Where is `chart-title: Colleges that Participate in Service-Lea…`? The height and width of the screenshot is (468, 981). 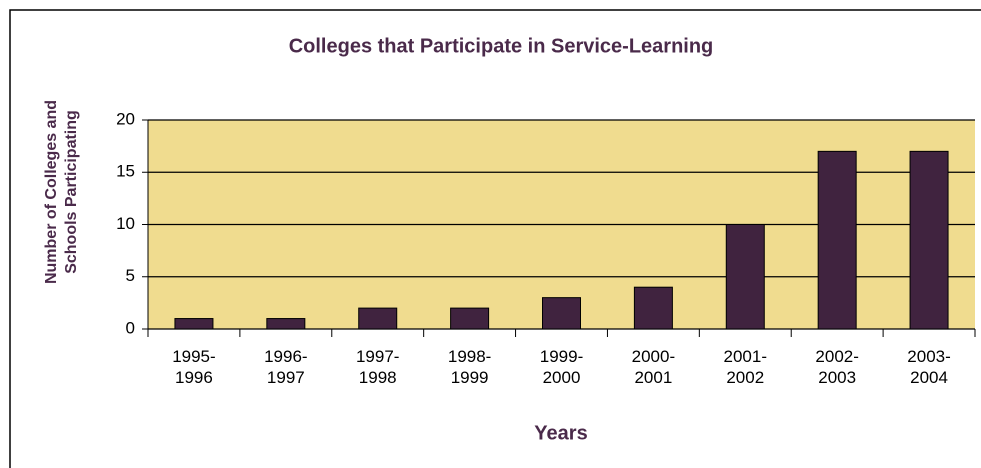
chart-title: Colleges that Participate in Service-Lea… is located at coordinates (501, 46).